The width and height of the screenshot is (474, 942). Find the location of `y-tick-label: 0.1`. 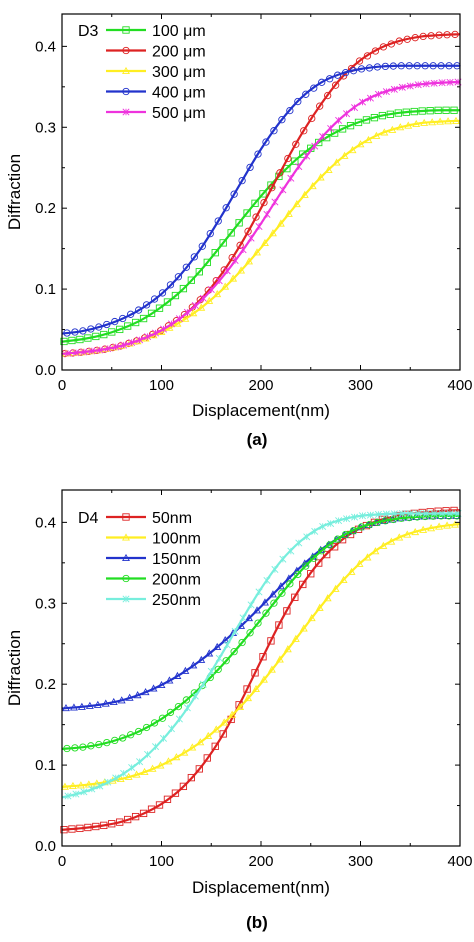

y-tick-label: 0.1 is located at coordinates (45, 289).